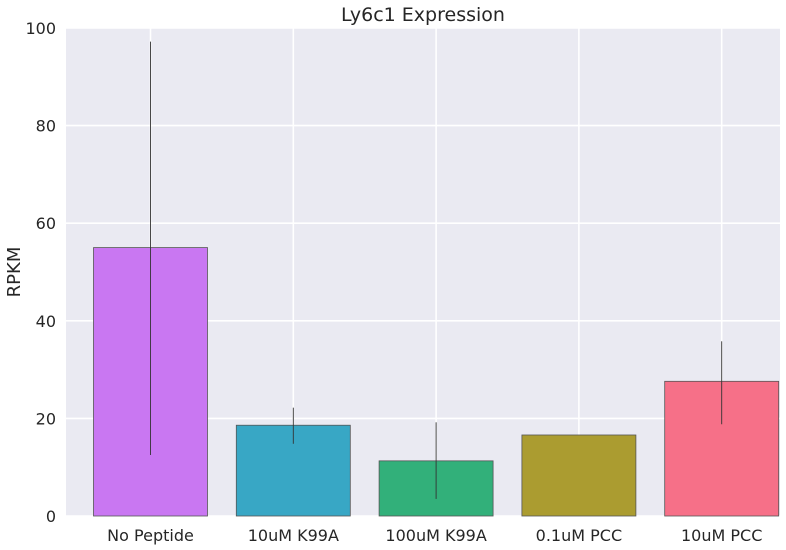 The image size is (786, 550). What do you see at coordinates (579, 535) in the screenshot?
I see `x-tick-label: 0.1uM PCC` at bounding box center [579, 535].